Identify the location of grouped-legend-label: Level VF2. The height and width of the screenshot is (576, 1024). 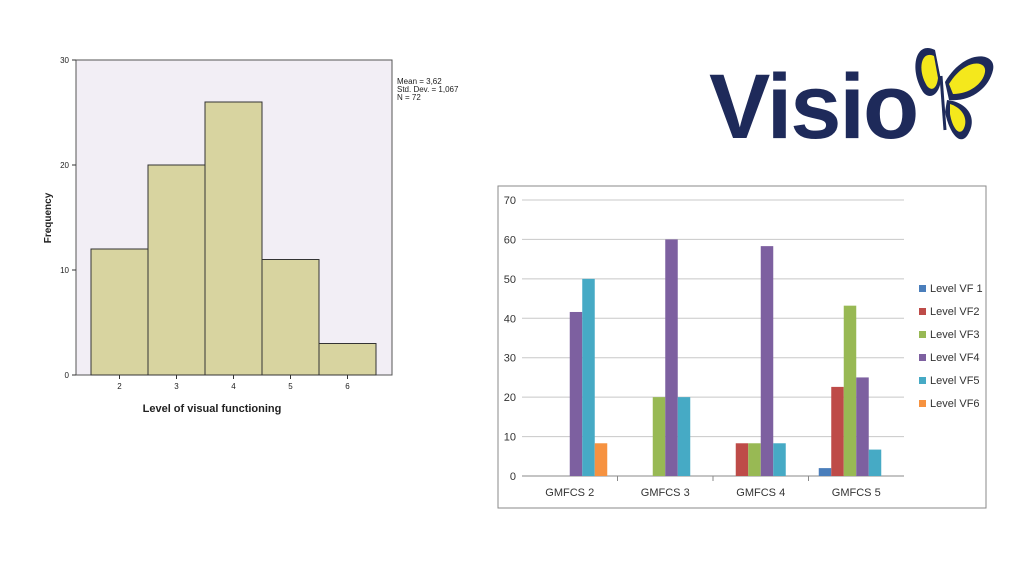
(955, 312).